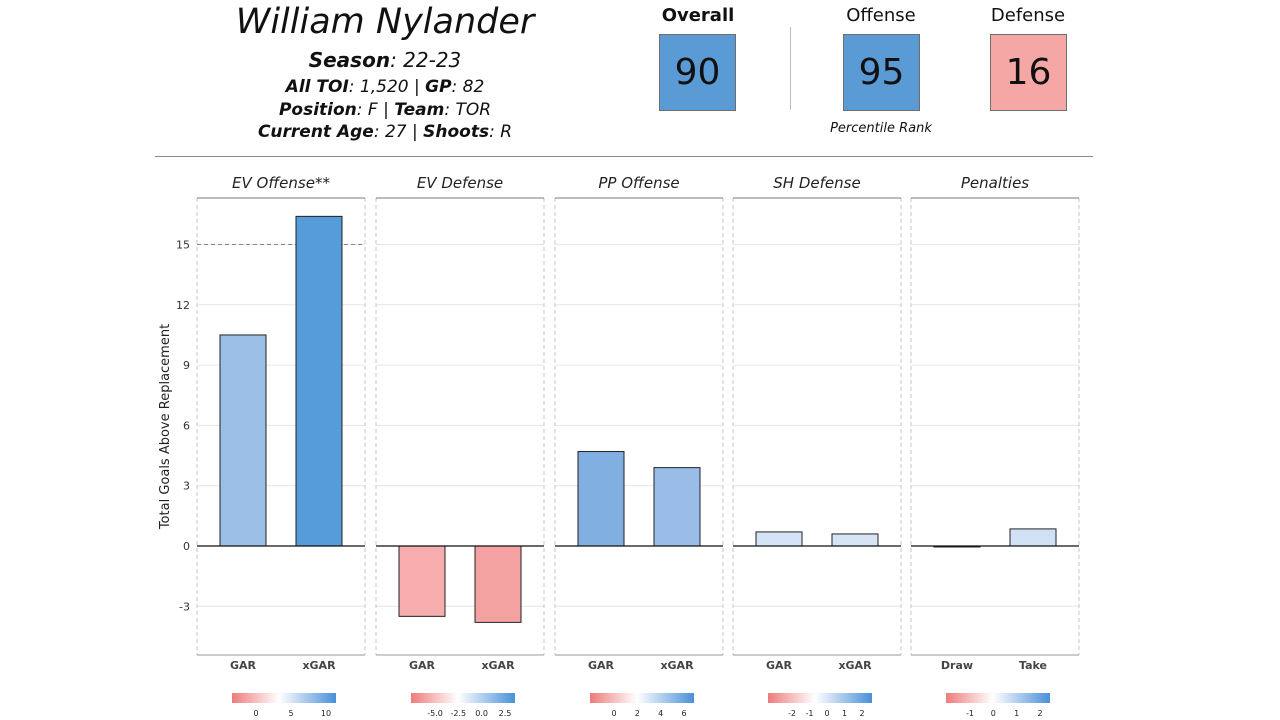  I want to click on color-legend-tick: -2.5, so click(459, 713).